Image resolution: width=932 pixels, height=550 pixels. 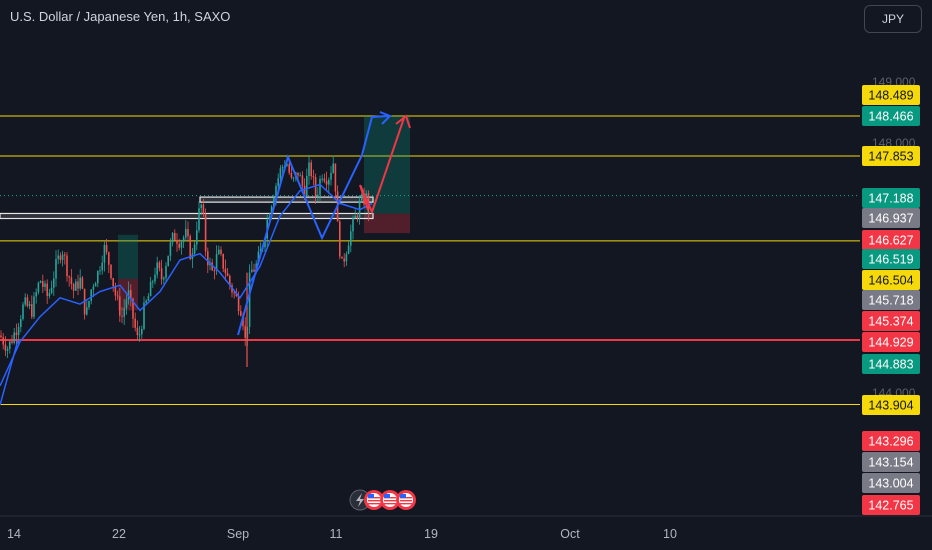 I want to click on price-label-text: 144.929, so click(x=890, y=343).